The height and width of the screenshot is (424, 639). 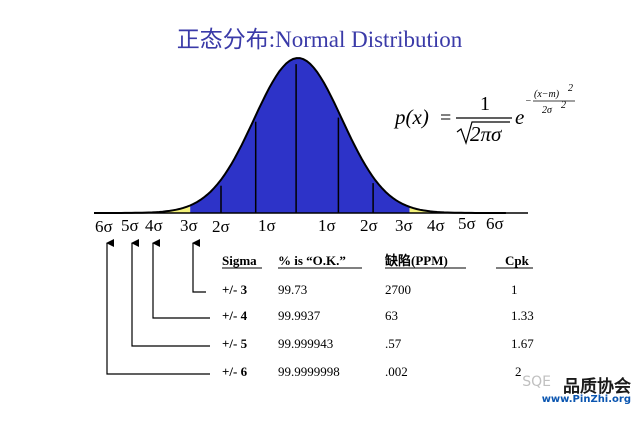 I want to click on sigma-label-right-3: 3σ, so click(x=404, y=225).